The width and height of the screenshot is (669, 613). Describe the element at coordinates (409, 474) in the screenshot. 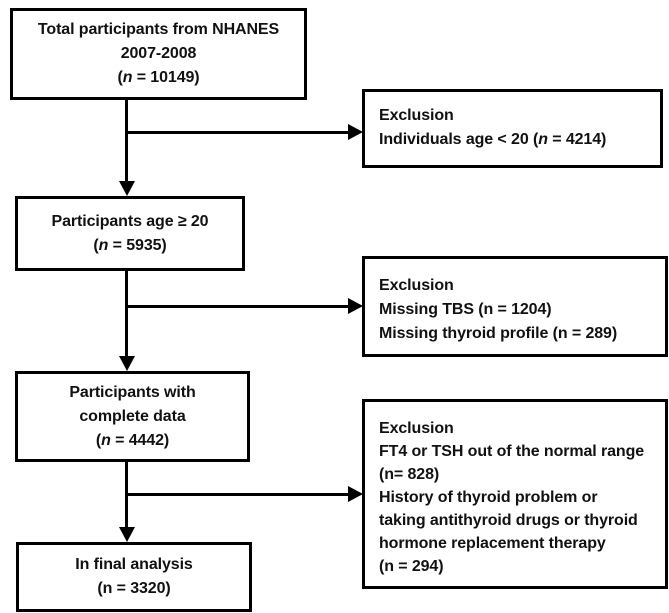

I see `box-line: (n= 828)` at that location.